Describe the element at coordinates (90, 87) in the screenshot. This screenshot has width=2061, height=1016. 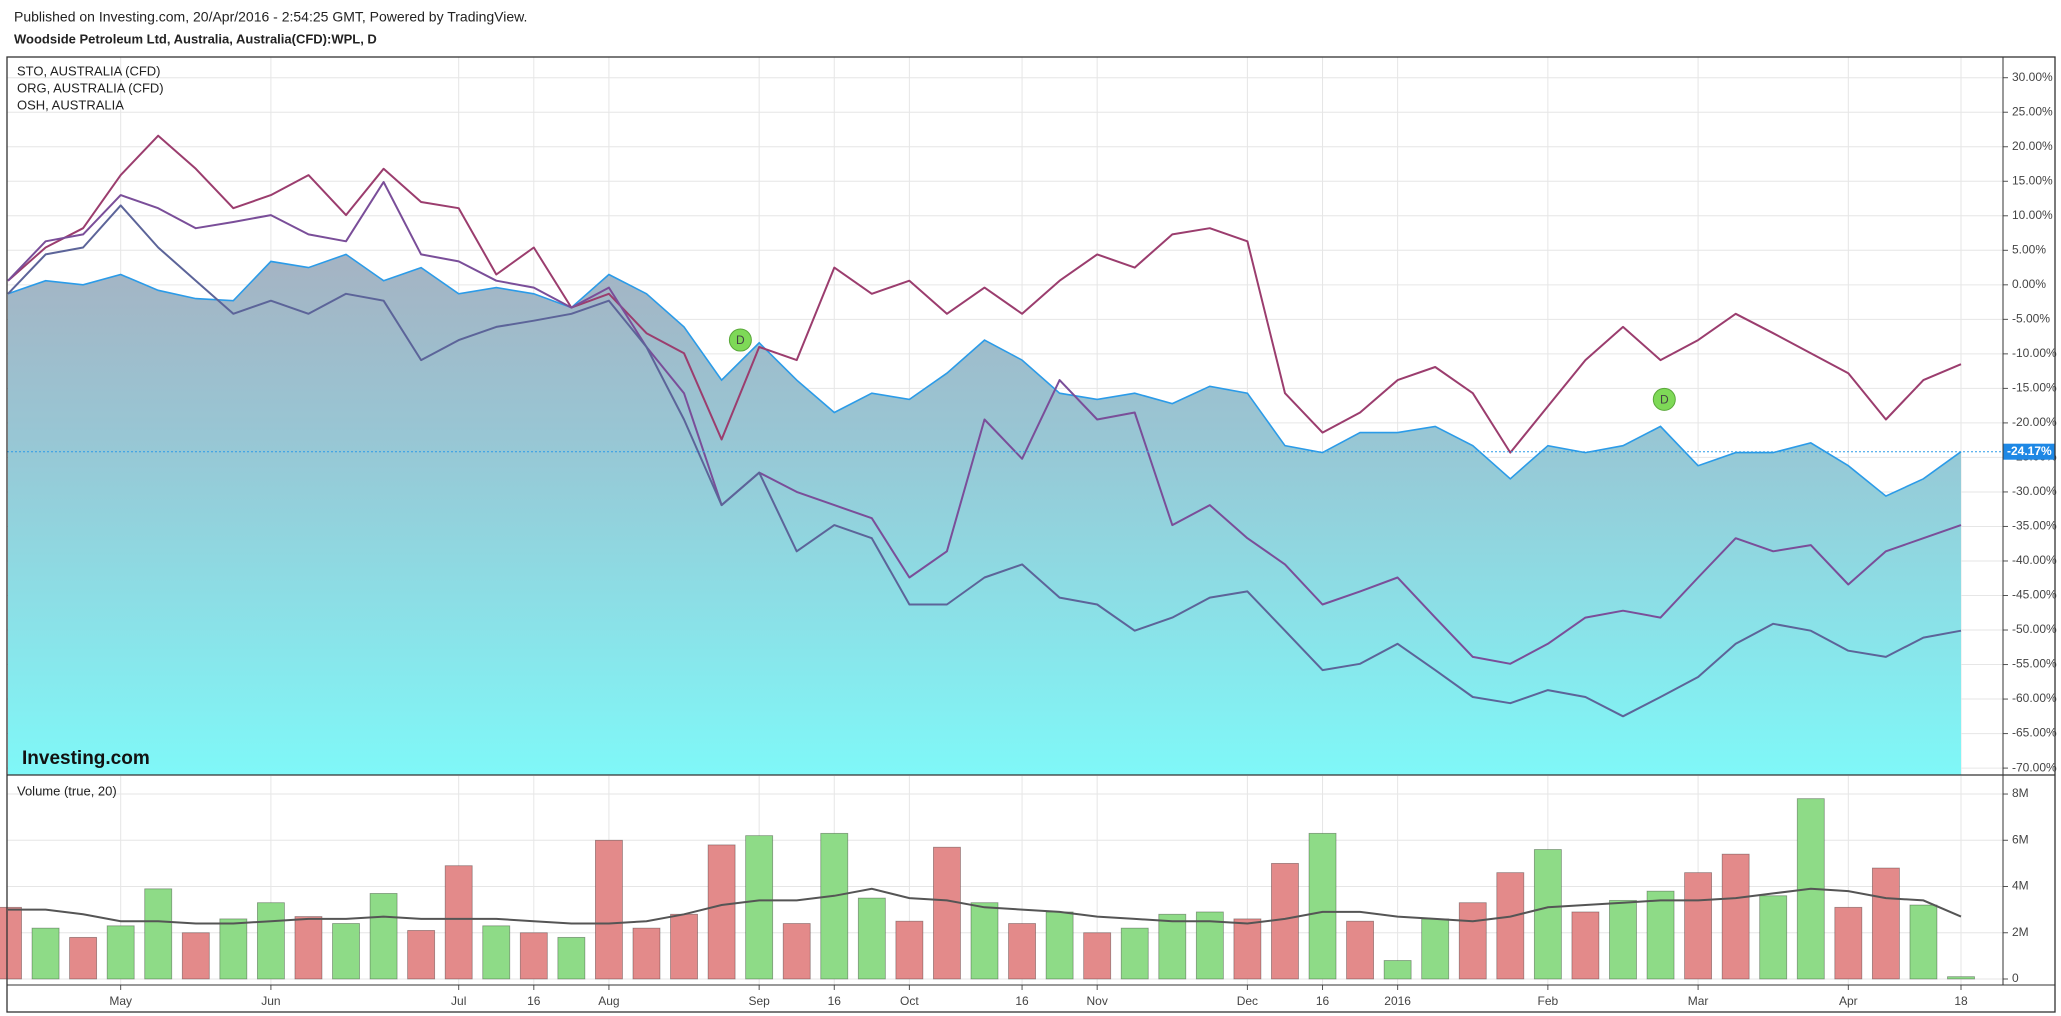
I see `legend-entry: ORG, AUSTRALIA (CFD)` at that location.